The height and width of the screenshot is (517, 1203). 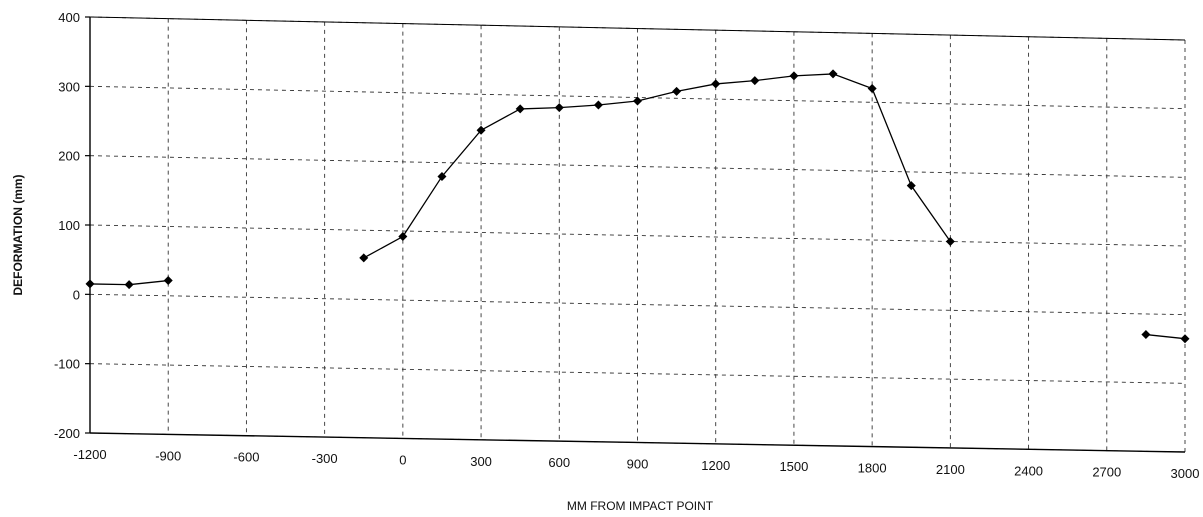 What do you see at coordinates (18, 234) in the screenshot?
I see `y-axis-title: DEFORMATION (mm)` at bounding box center [18, 234].